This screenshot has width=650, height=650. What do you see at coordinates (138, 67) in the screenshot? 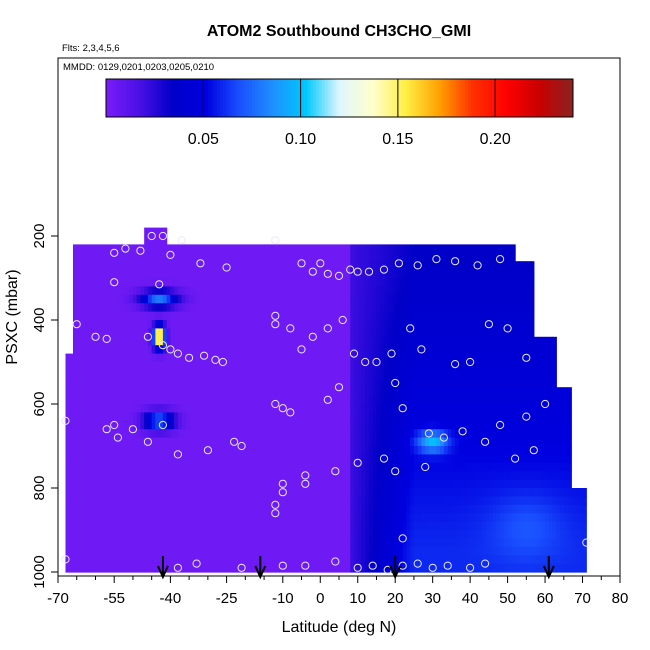
I see `dates-subtitle: MMDD: 0129,0201,0203,0205,0210` at bounding box center [138, 67].